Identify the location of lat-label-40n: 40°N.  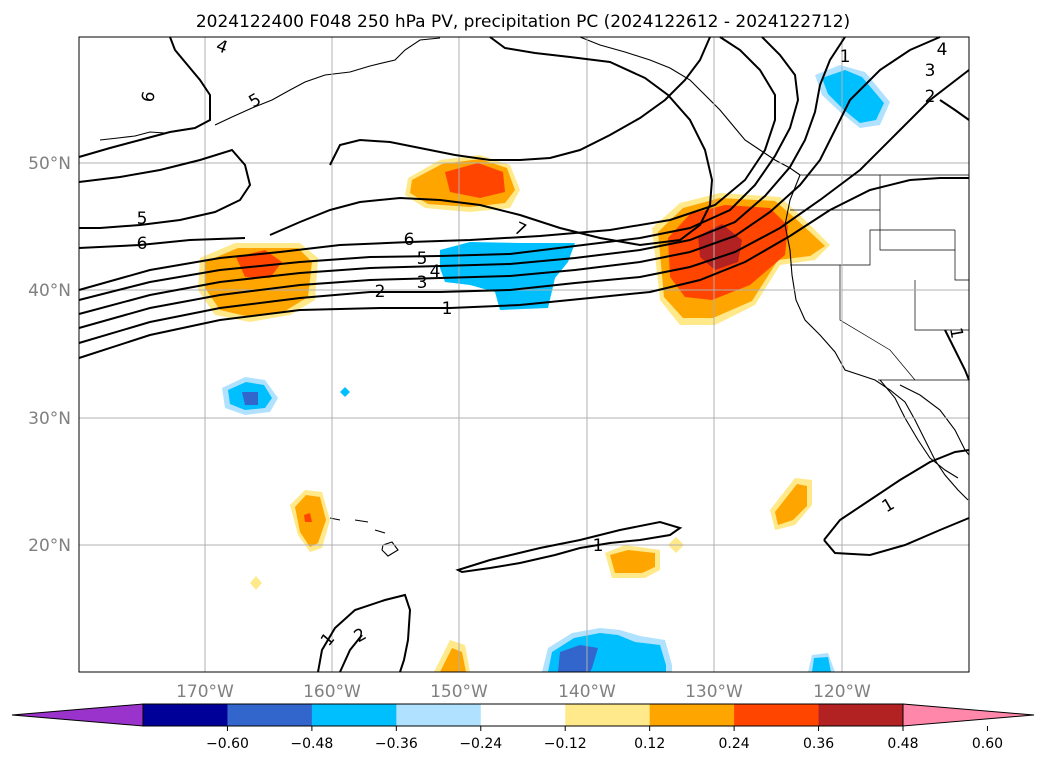
(49, 291).